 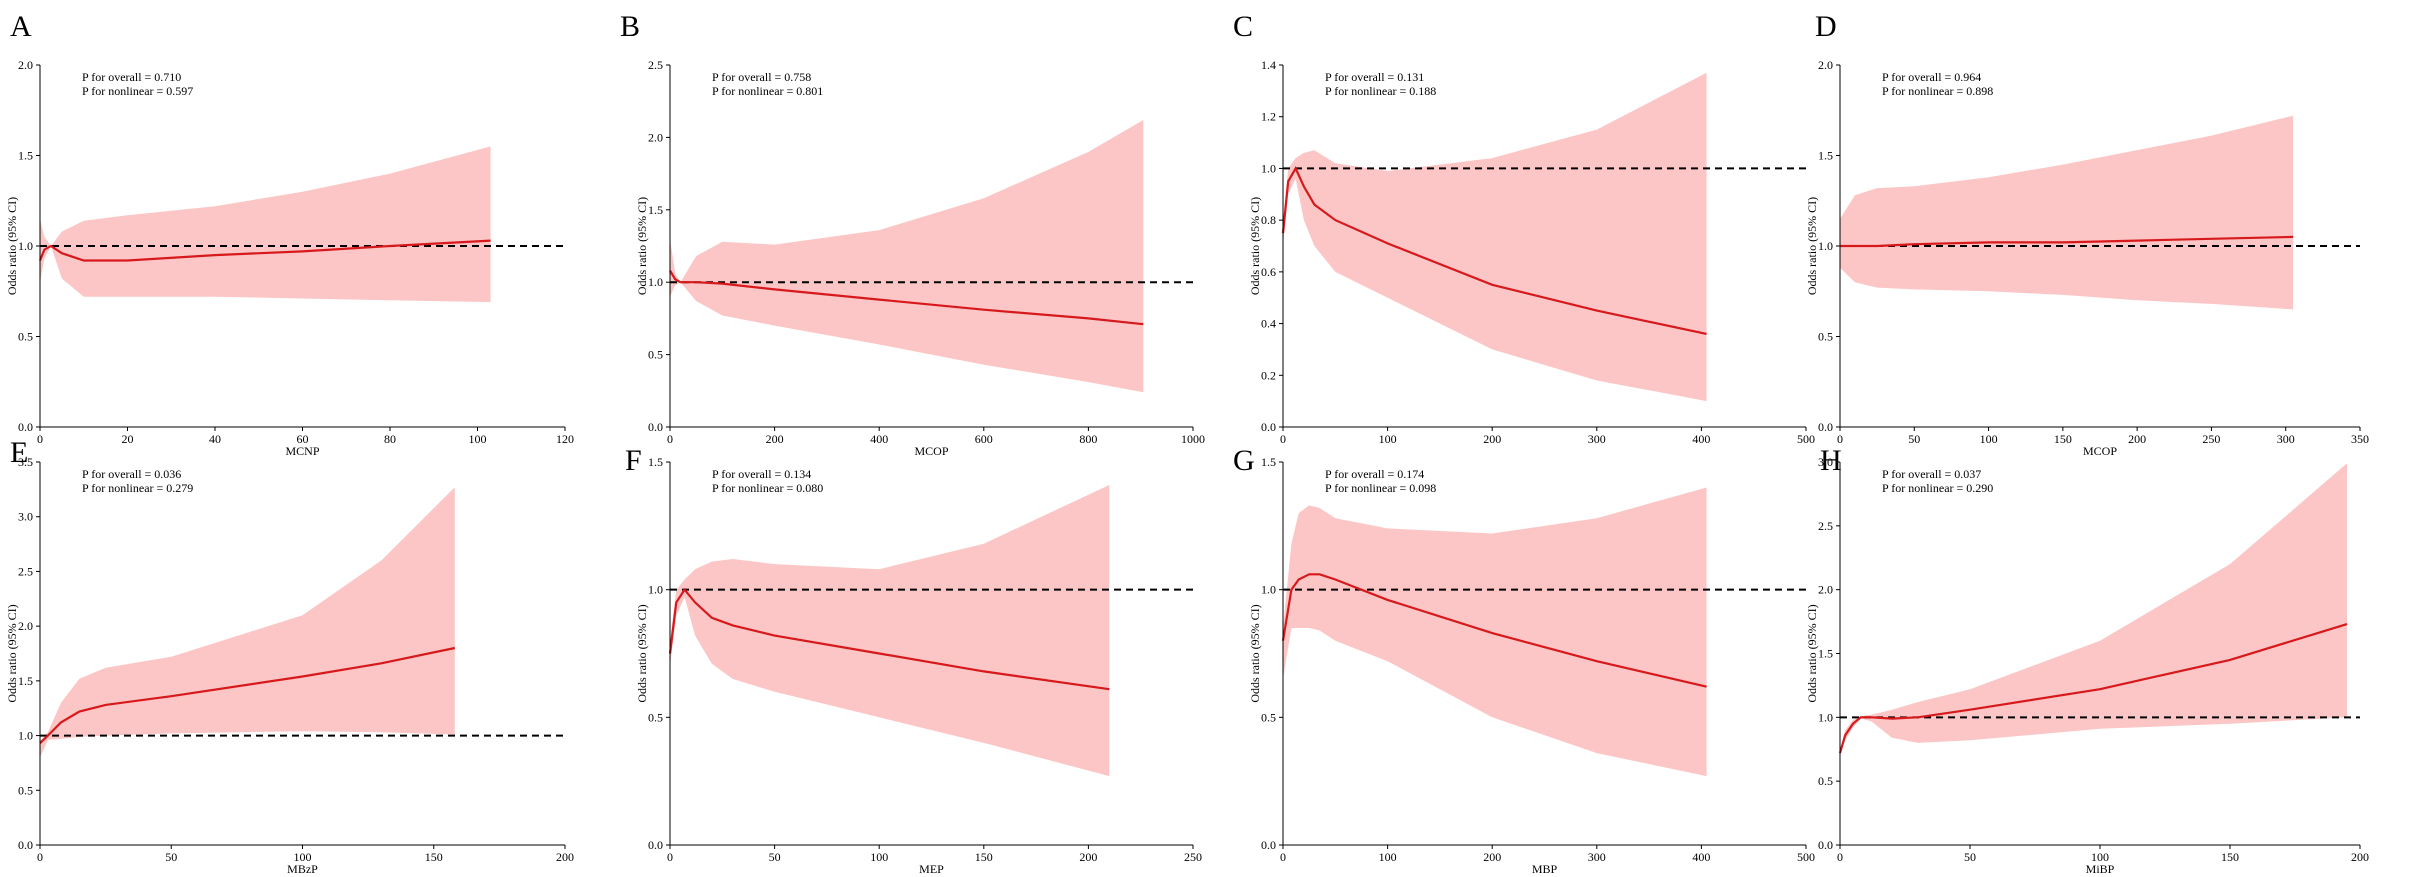 What do you see at coordinates (767, 488) in the screenshot?
I see `p-nonlinear-text: P for nonlinear = 0.080` at bounding box center [767, 488].